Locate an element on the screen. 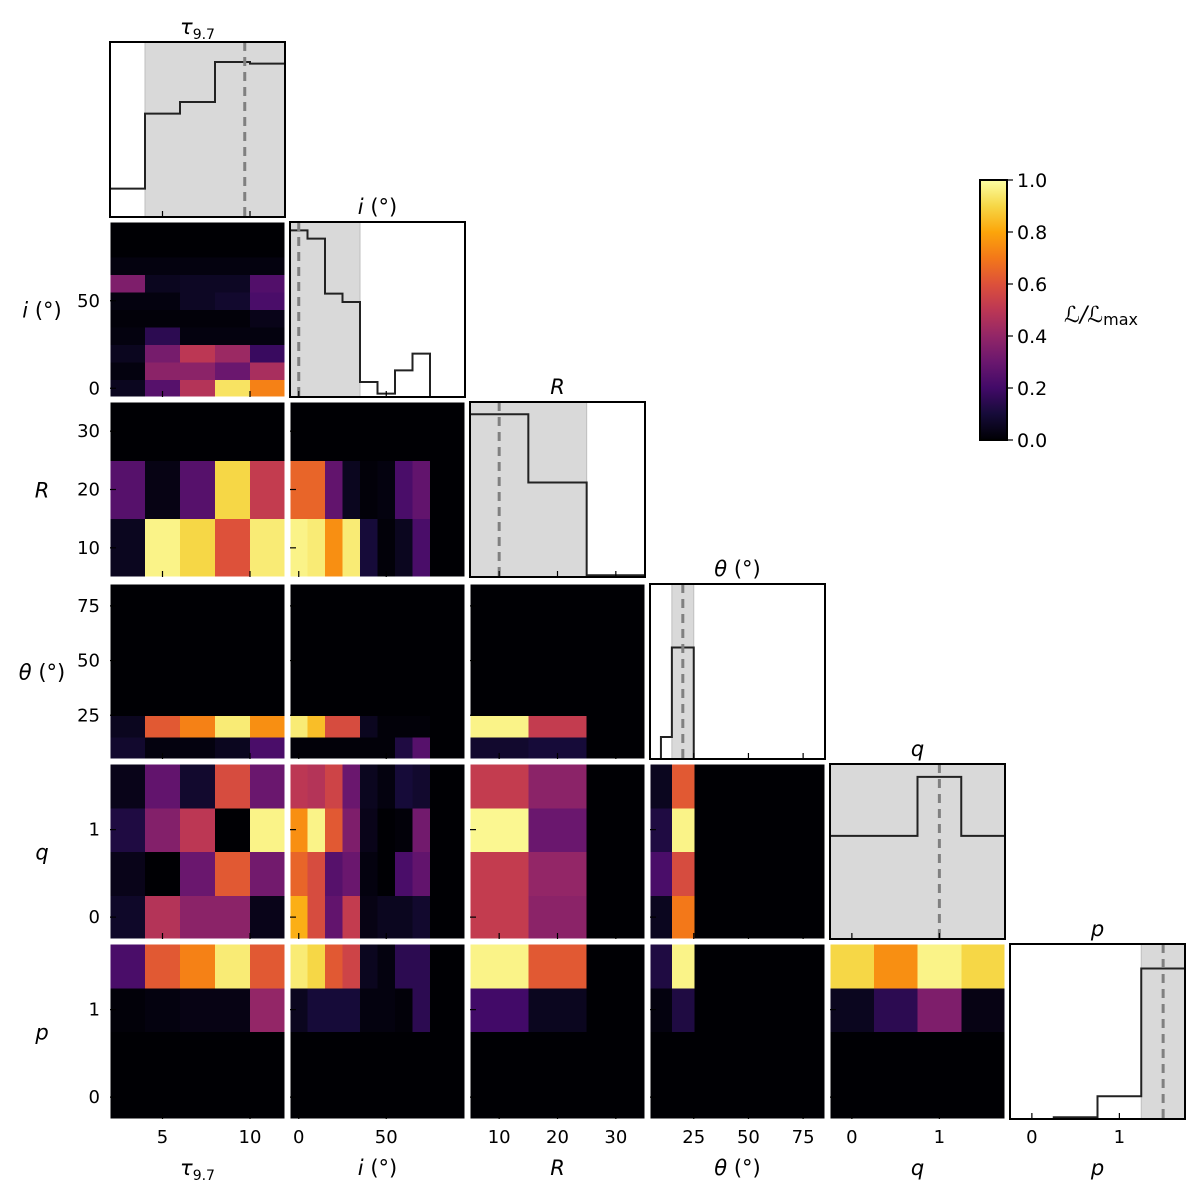 This screenshot has width=1200, height=1200. heatmap-i-vs-tau is located at coordinates (198, 310).